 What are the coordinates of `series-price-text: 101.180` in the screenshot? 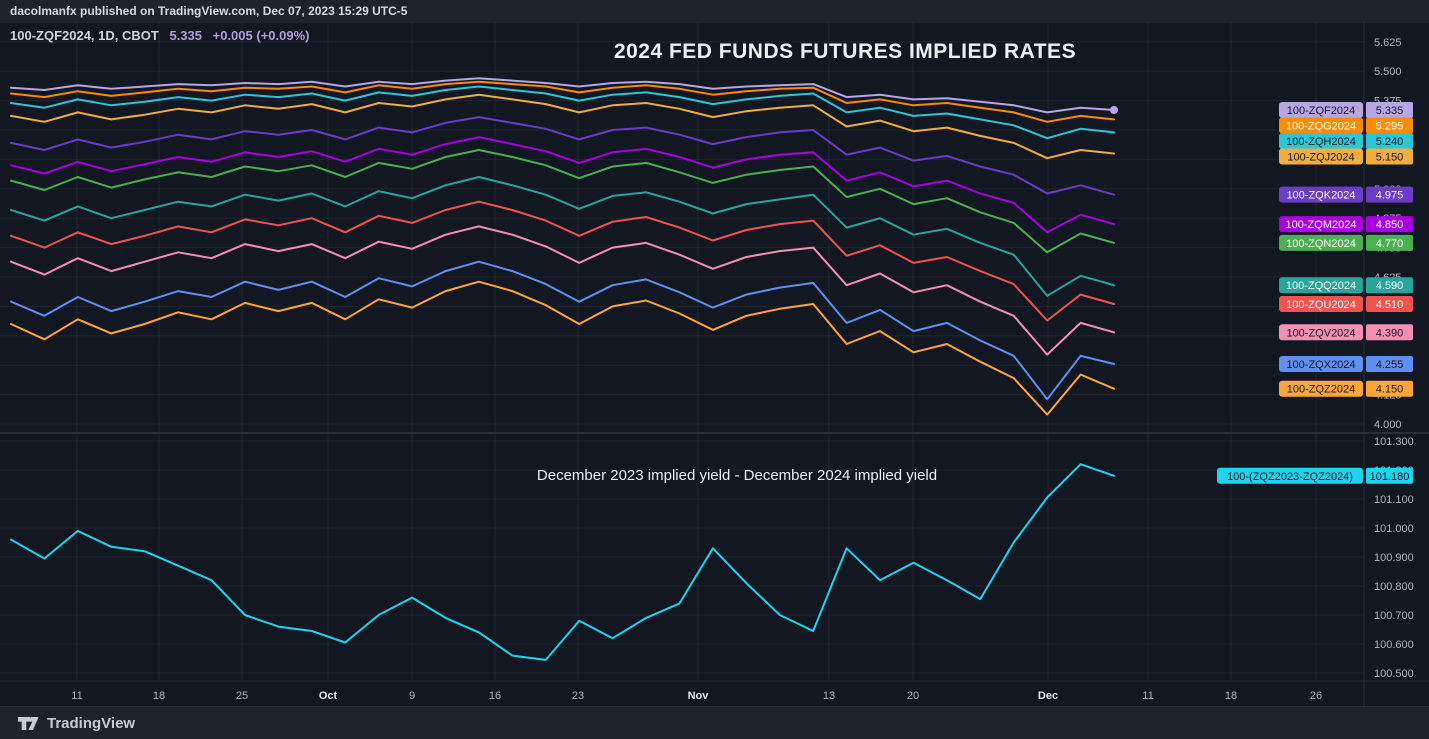 It's located at (1390, 477).